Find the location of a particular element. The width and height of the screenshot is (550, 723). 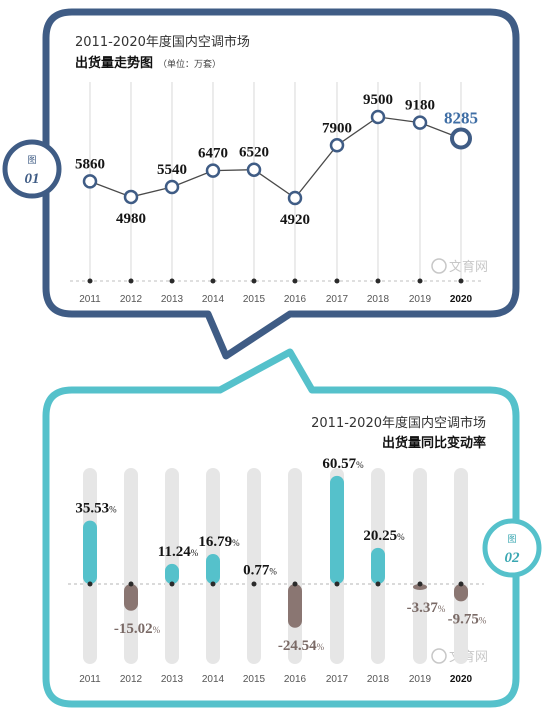

axis-dot-2017 is located at coordinates (337, 281).